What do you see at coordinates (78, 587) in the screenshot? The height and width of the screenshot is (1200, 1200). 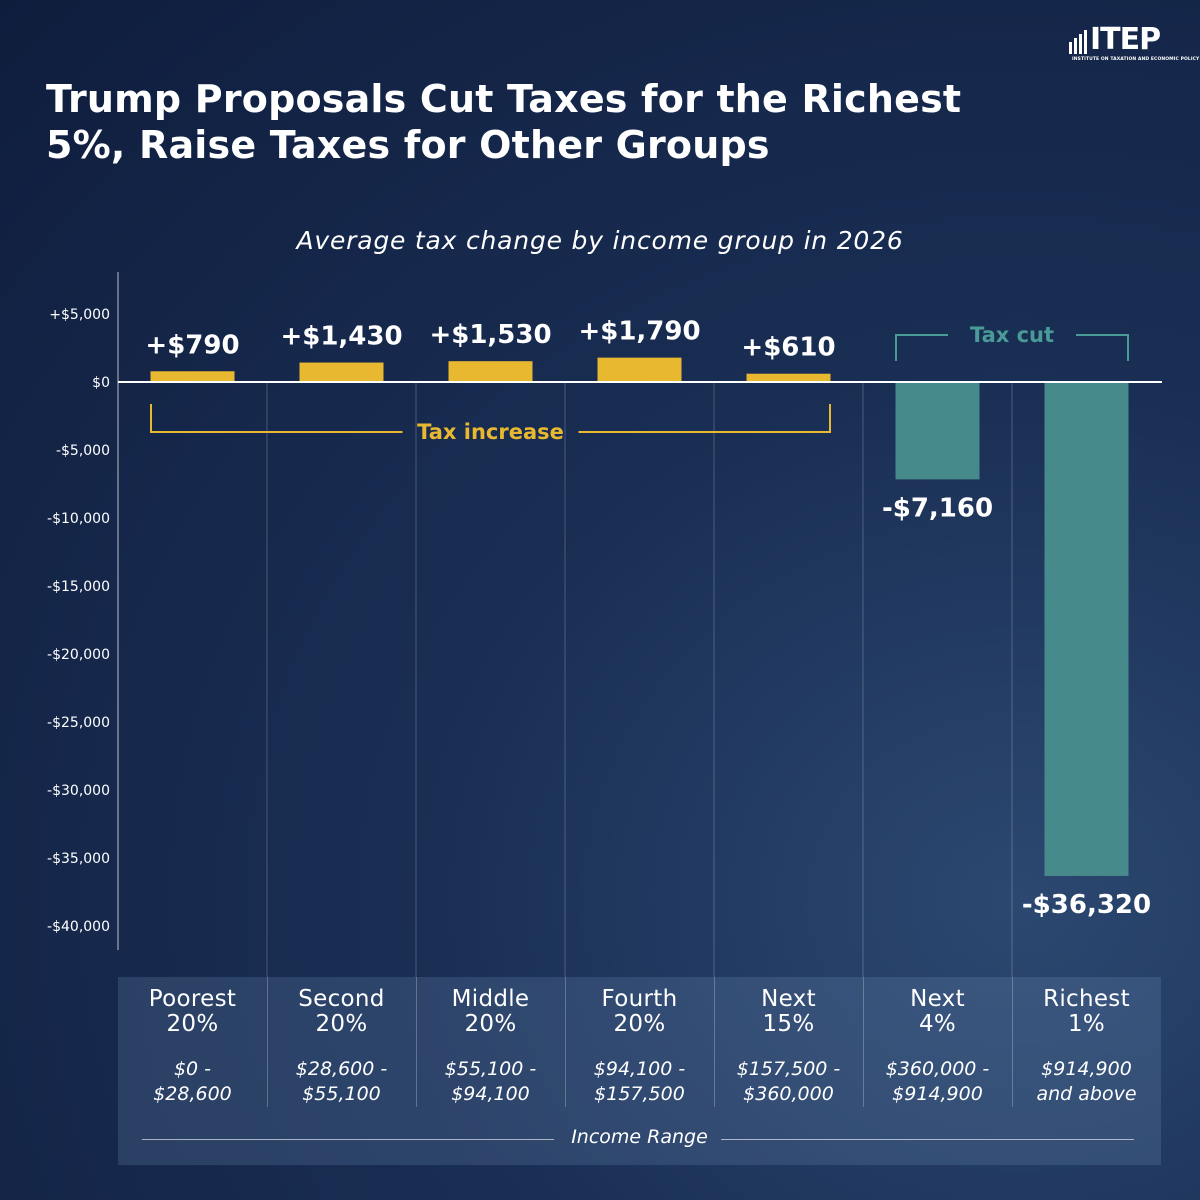 I see `y-tick-label: -$15,000` at bounding box center [78, 587].